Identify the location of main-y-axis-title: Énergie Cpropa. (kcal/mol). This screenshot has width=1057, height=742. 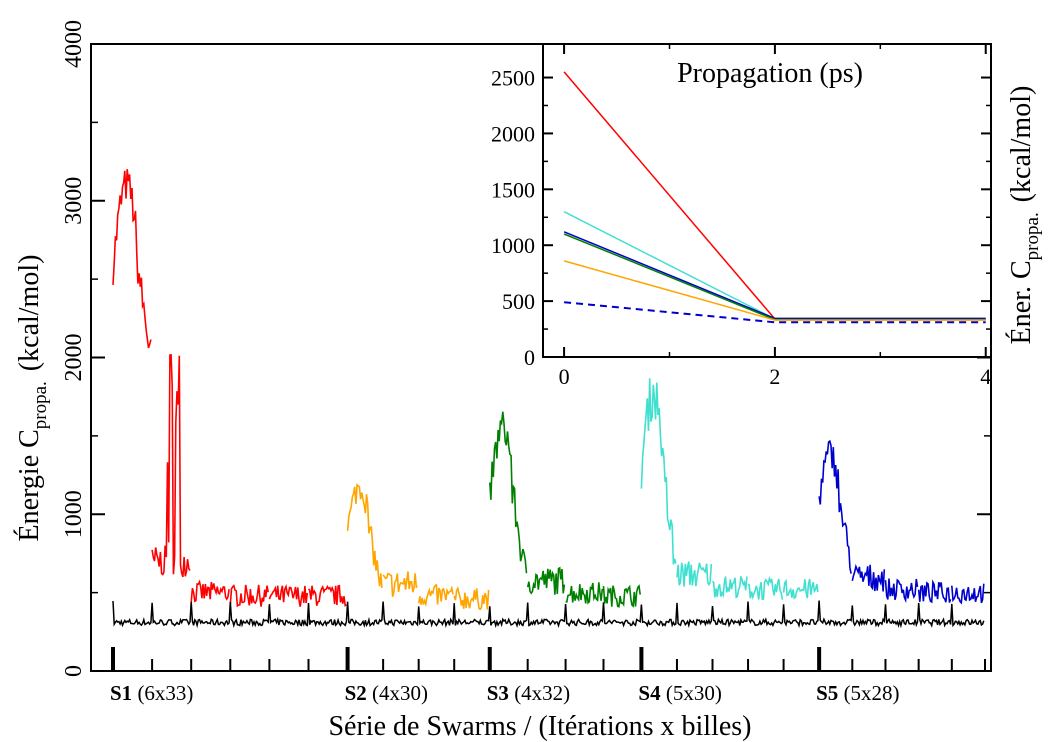
(32, 398).